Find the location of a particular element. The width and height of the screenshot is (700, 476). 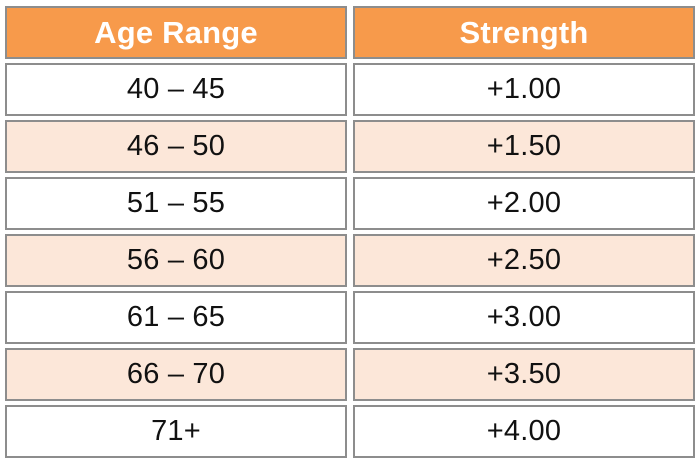

header-age-range: Age Range is located at coordinates (176, 32).